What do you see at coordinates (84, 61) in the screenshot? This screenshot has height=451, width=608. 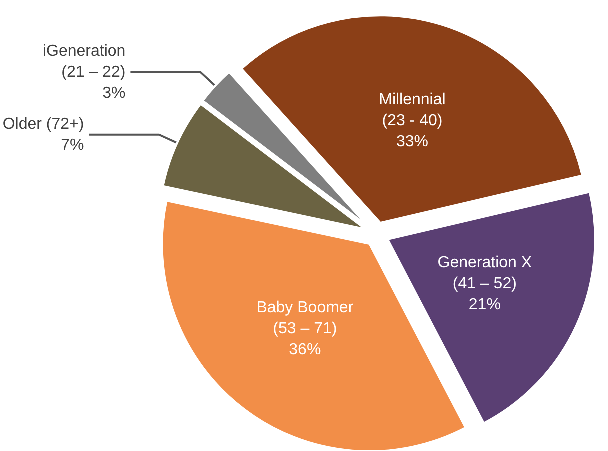 I see `slice-label: iGeneration (21 – 22)` at bounding box center [84, 61].